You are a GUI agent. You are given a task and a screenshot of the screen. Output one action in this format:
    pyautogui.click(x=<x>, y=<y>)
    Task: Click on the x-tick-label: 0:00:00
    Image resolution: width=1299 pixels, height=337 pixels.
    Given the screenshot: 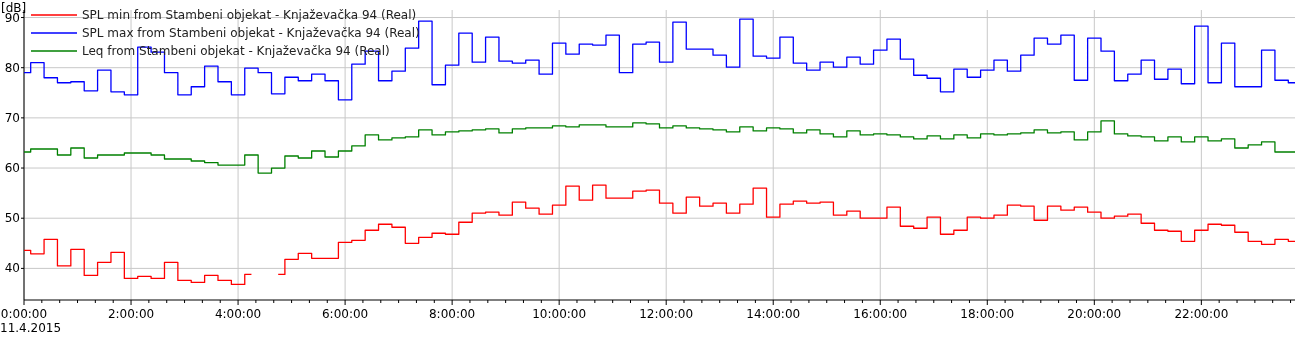 What is the action you would take?
    pyautogui.click(x=24, y=314)
    